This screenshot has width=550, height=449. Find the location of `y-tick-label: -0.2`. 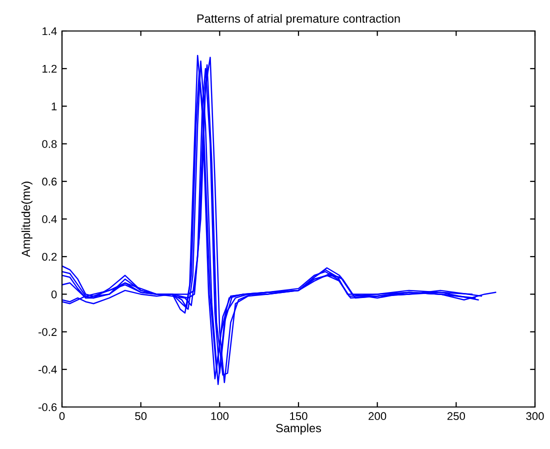

y-tick-label: -0.2 is located at coordinates (47, 332).